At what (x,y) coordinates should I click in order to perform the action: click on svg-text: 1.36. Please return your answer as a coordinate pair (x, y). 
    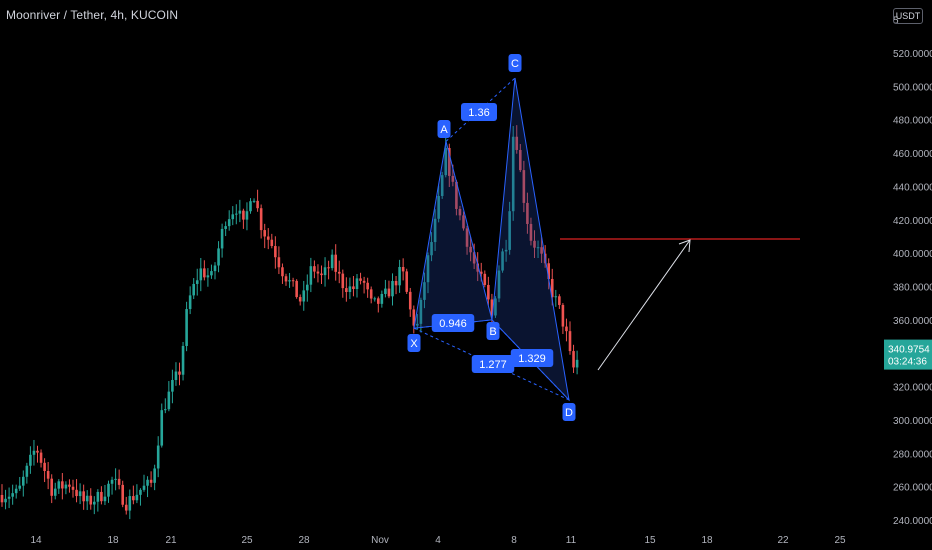
    Looking at the image, I should click on (478, 113).